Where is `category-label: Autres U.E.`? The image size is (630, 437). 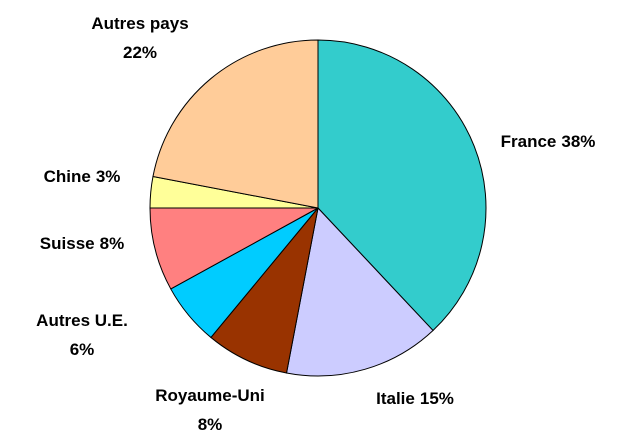
category-label: Autres U.E. is located at coordinates (82, 320).